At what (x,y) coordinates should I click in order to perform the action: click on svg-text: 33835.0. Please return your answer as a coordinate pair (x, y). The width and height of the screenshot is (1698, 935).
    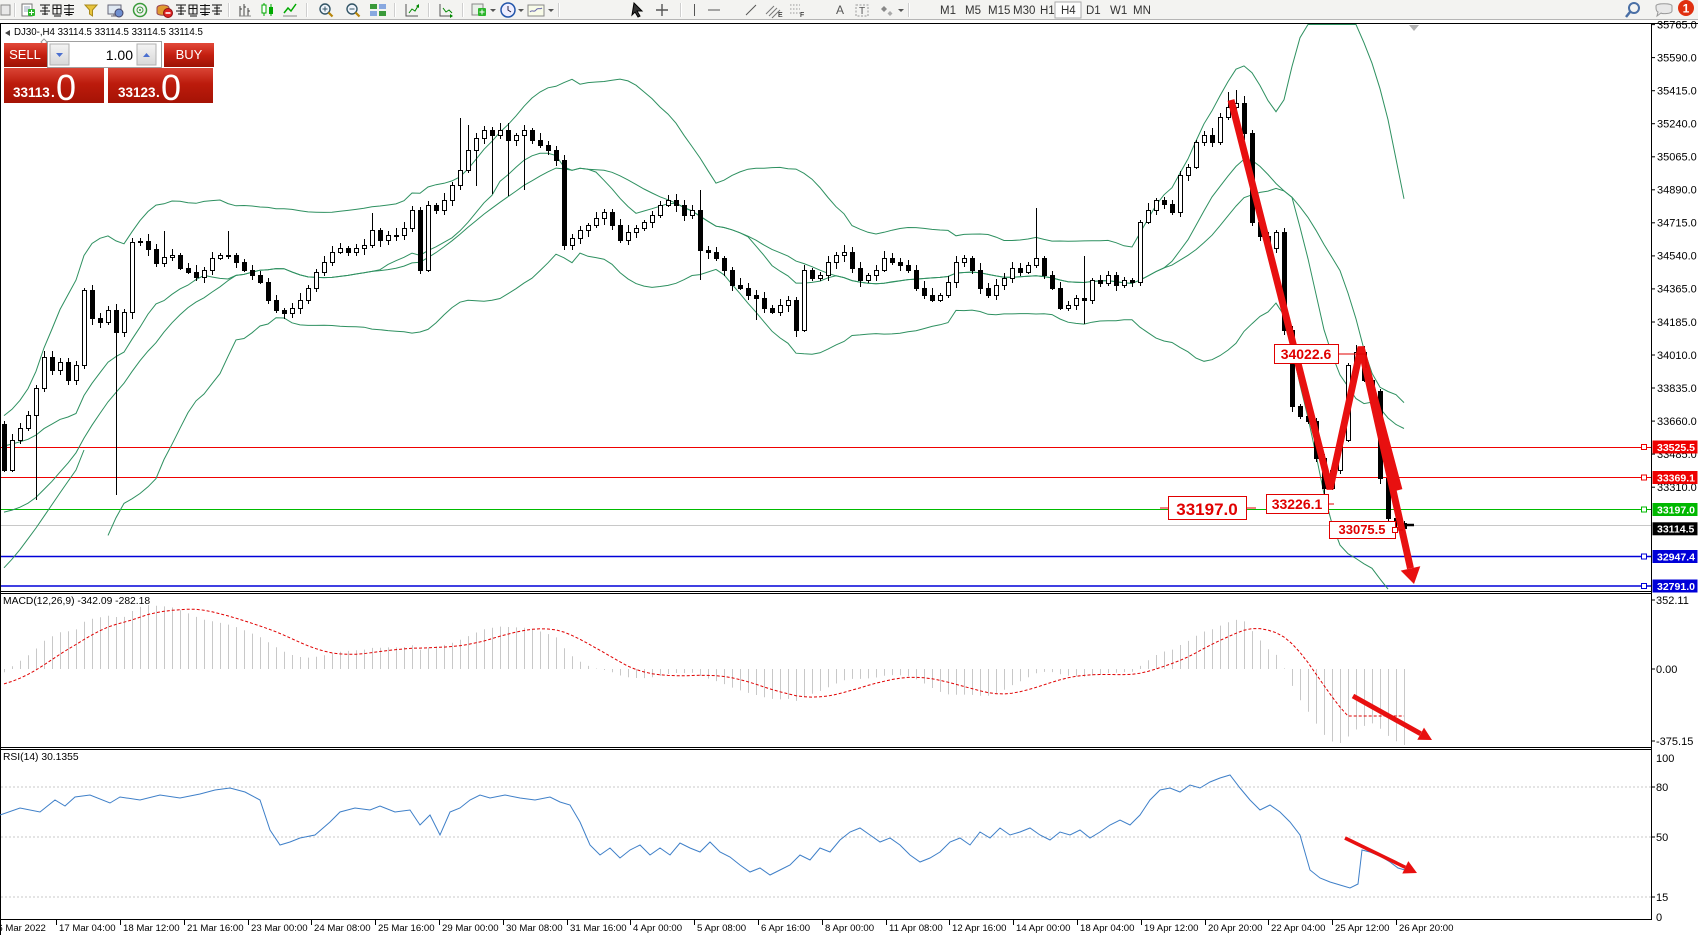
    Looking at the image, I should click on (1677, 389).